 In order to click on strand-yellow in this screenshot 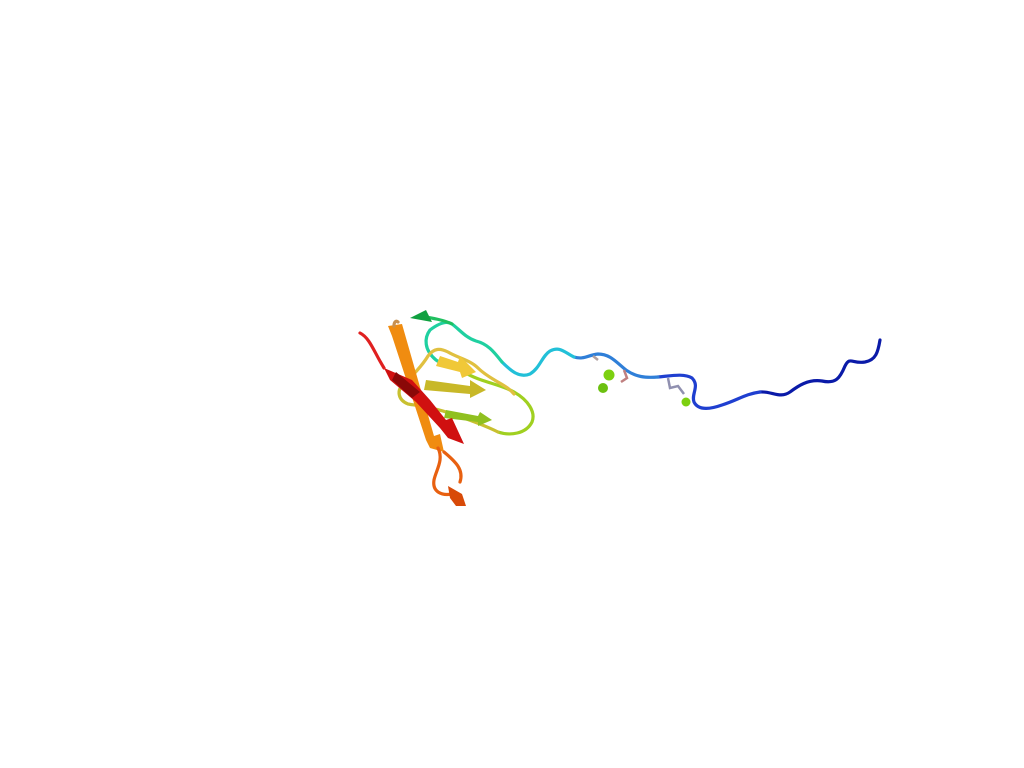, I will do `click(456, 367)`.